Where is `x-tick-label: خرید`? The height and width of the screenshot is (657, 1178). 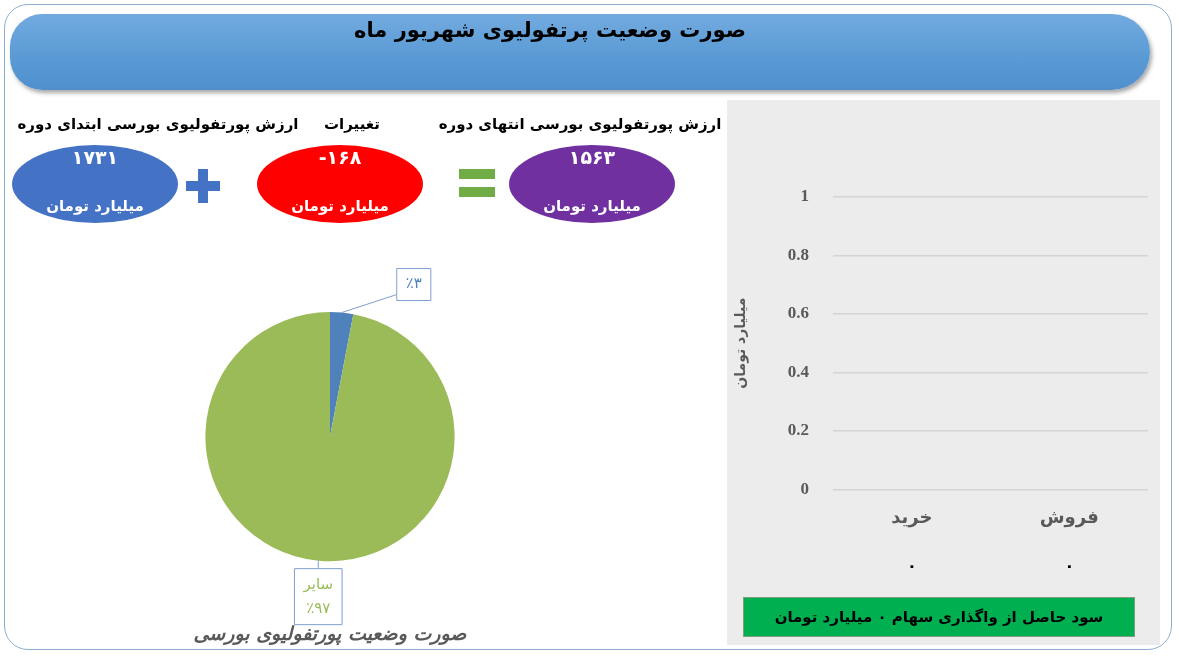 x-tick-label: خرید is located at coordinates (912, 516).